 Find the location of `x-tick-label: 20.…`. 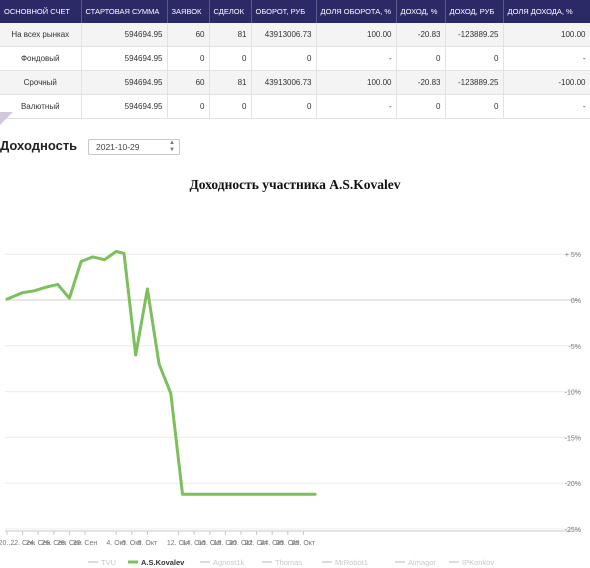

x-tick-label: 20.… is located at coordinates (7, 543).